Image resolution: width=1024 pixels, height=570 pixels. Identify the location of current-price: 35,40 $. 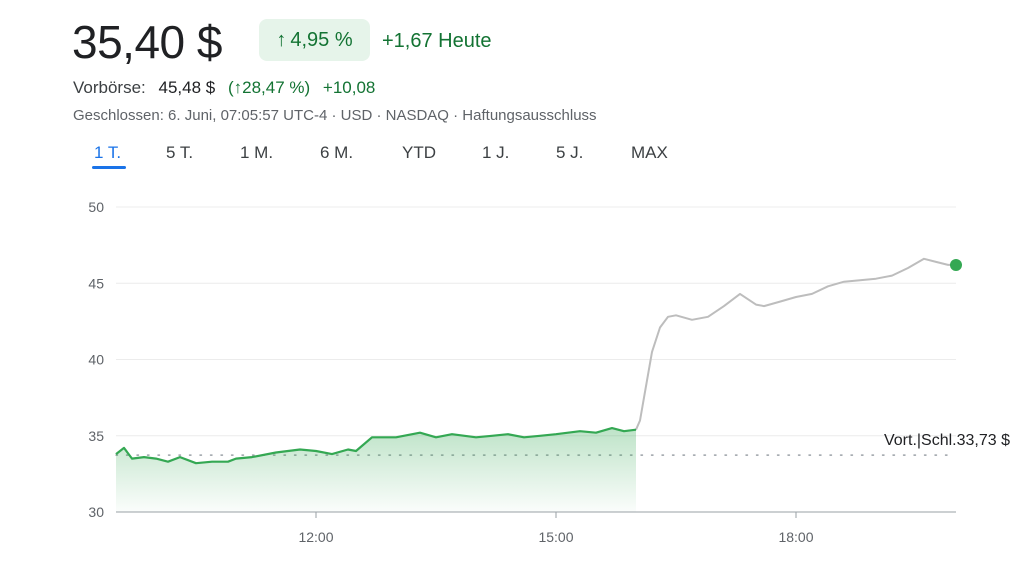
(147, 42).